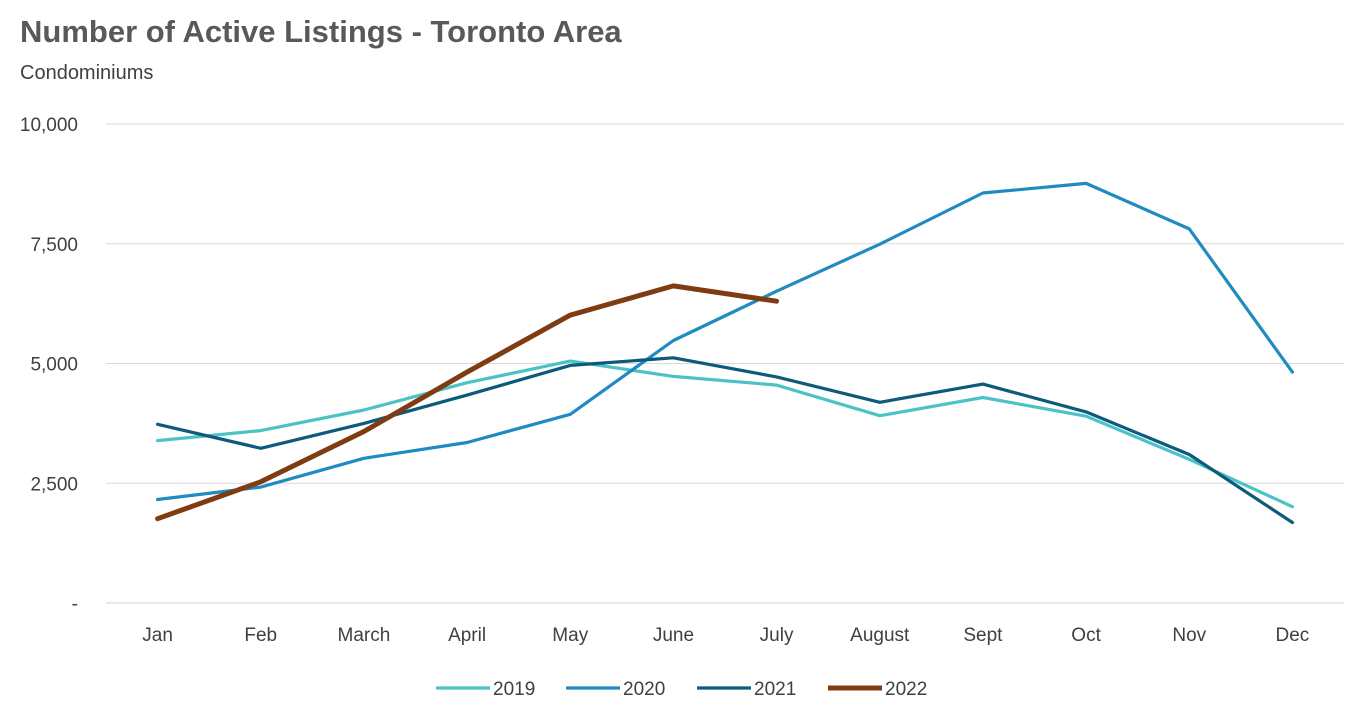 The height and width of the screenshot is (721, 1358). Describe the element at coordinates (514, 689) in the screenshot. I see `legend-label-2019: 2019` at that location.